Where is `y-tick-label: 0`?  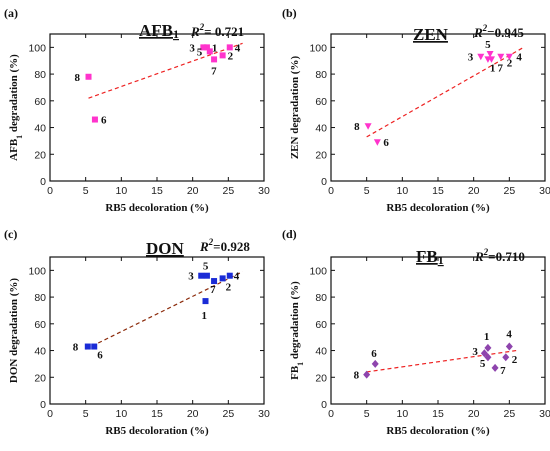
y-tick-label: 0 is located at coordinates (43, 182).